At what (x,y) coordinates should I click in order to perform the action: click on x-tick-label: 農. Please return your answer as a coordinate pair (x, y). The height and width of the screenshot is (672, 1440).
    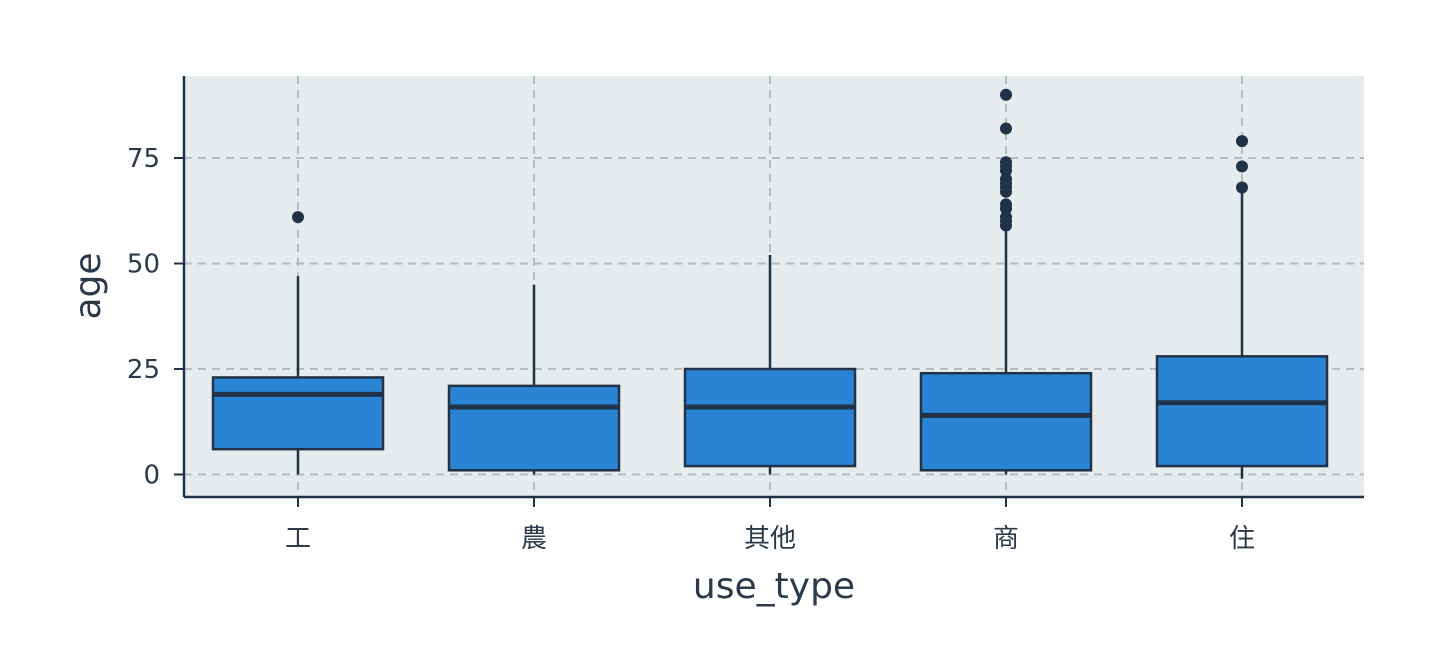
    Looking at the image, I should click on (534, 539).